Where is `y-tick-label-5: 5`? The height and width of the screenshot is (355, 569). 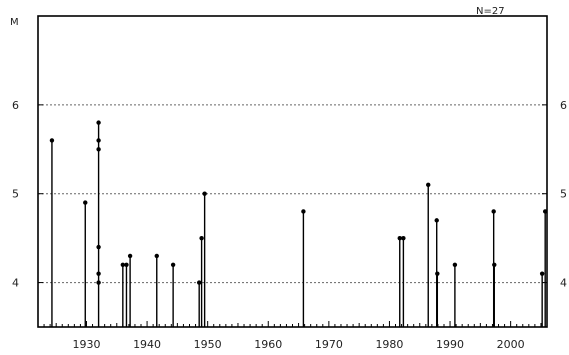
y-tick-label-5: 5 is located at coordinates (15, 194).